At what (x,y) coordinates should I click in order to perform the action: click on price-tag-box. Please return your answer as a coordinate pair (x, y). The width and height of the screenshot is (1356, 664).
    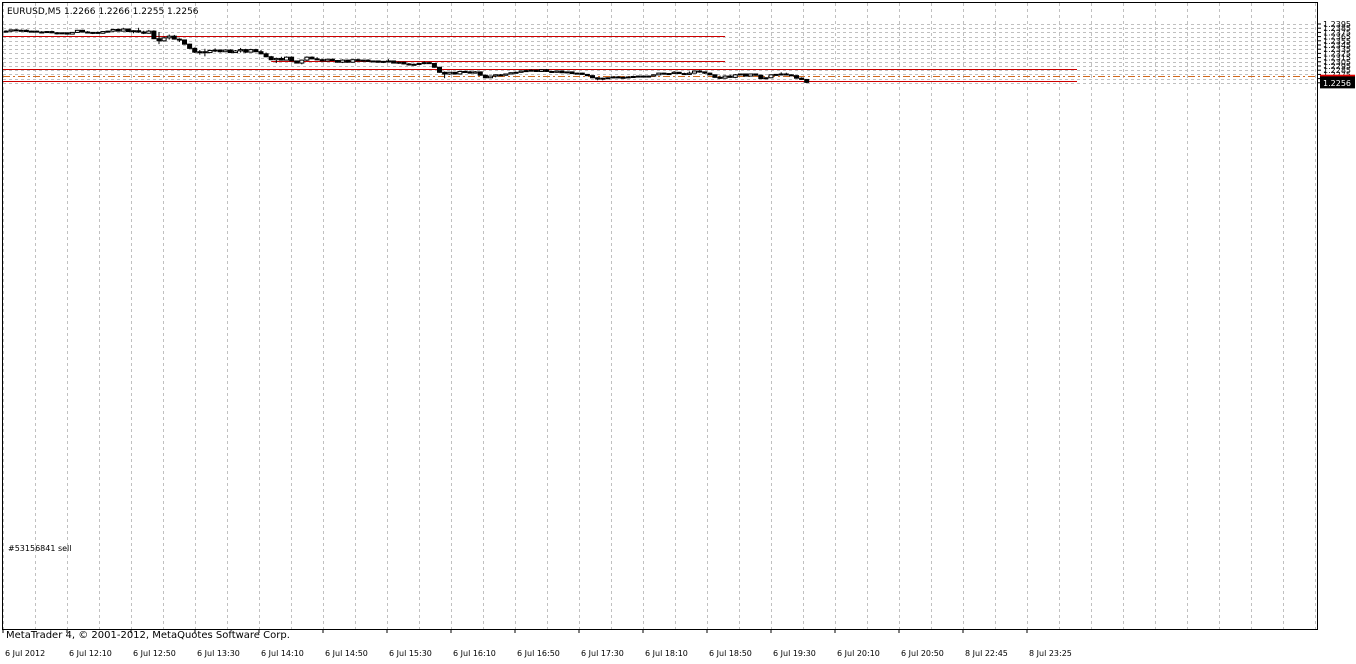
    Looking at the image, I should click on (1337, 82).